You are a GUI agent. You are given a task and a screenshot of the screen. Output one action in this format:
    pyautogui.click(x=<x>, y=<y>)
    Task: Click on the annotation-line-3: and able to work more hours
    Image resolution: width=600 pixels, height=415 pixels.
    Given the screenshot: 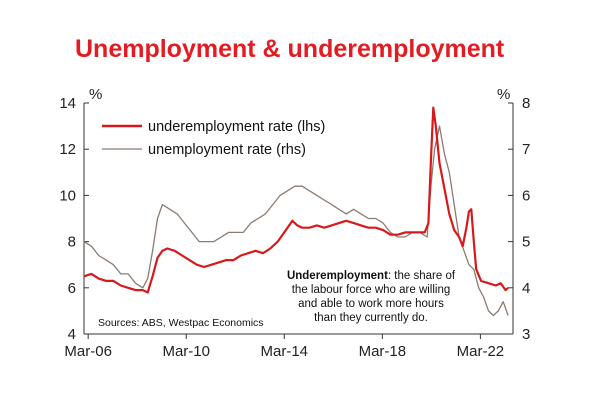 What is the action you would take?
    pyautogui.click(x=371, y=304)
    